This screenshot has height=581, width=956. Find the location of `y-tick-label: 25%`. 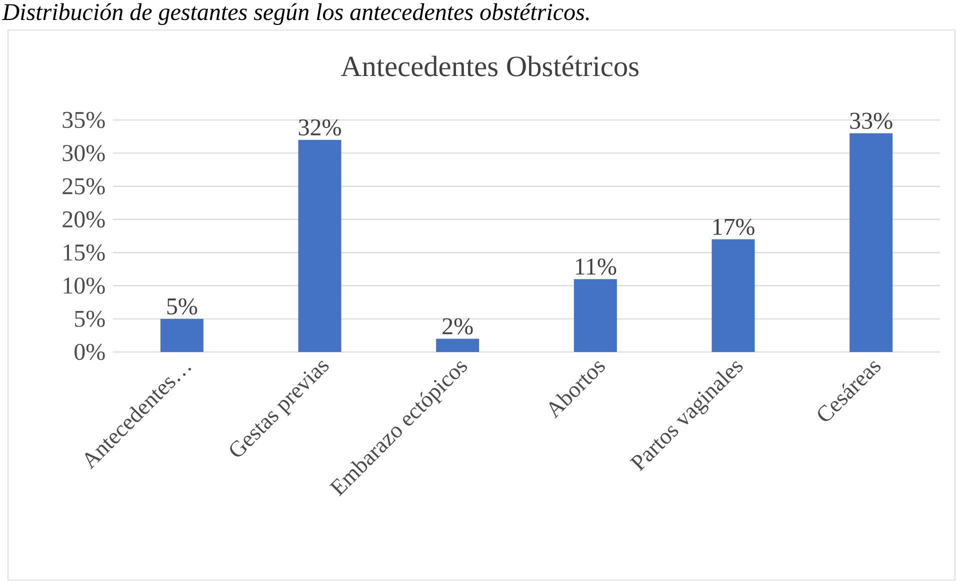

y-tick-label: 25% is located at coordinates (83, 186).